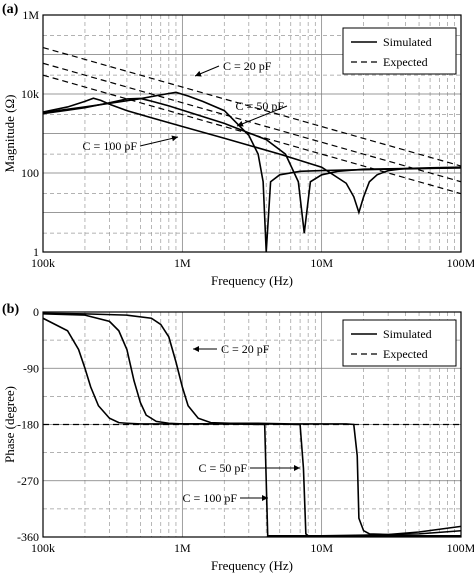  What do you see at coordinates (30, 173) in the screenshot?
I see `y-tick-label: 100` at bounding box center [30, 173].